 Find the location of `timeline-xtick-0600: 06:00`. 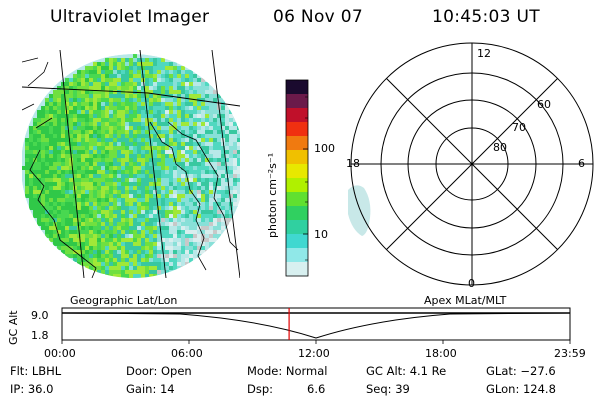

timeline-xtick-0600: 06:00 is located at coordinates (187, 353).